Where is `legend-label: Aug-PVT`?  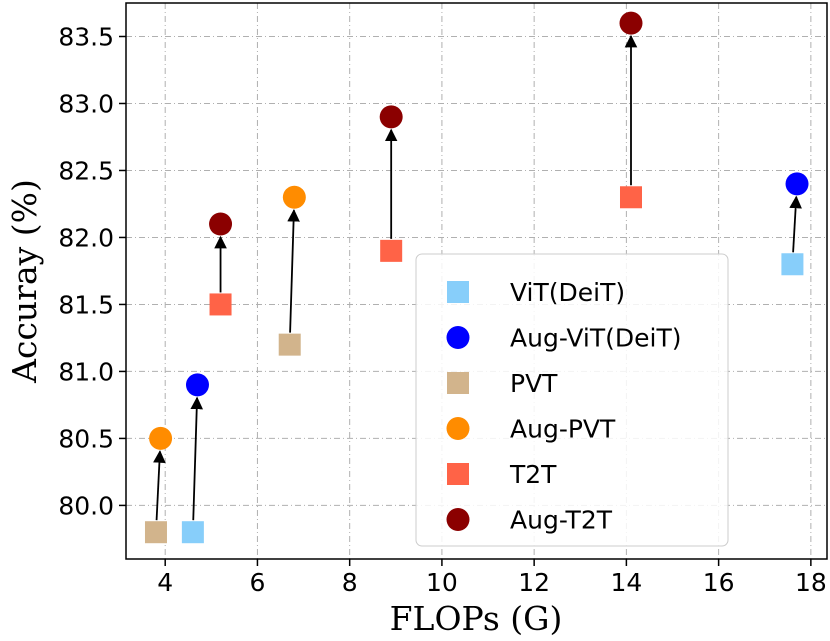
legend-label: Aug-PVT is located at coordinates (563, 429).